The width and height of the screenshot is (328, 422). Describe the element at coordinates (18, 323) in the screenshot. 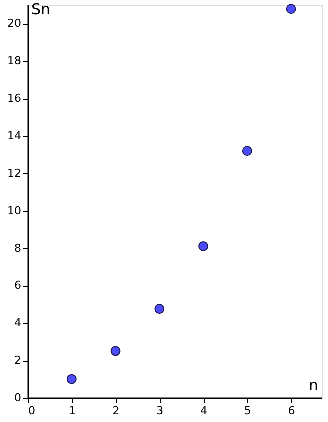

I see `y-tick-label: 4` at that location.